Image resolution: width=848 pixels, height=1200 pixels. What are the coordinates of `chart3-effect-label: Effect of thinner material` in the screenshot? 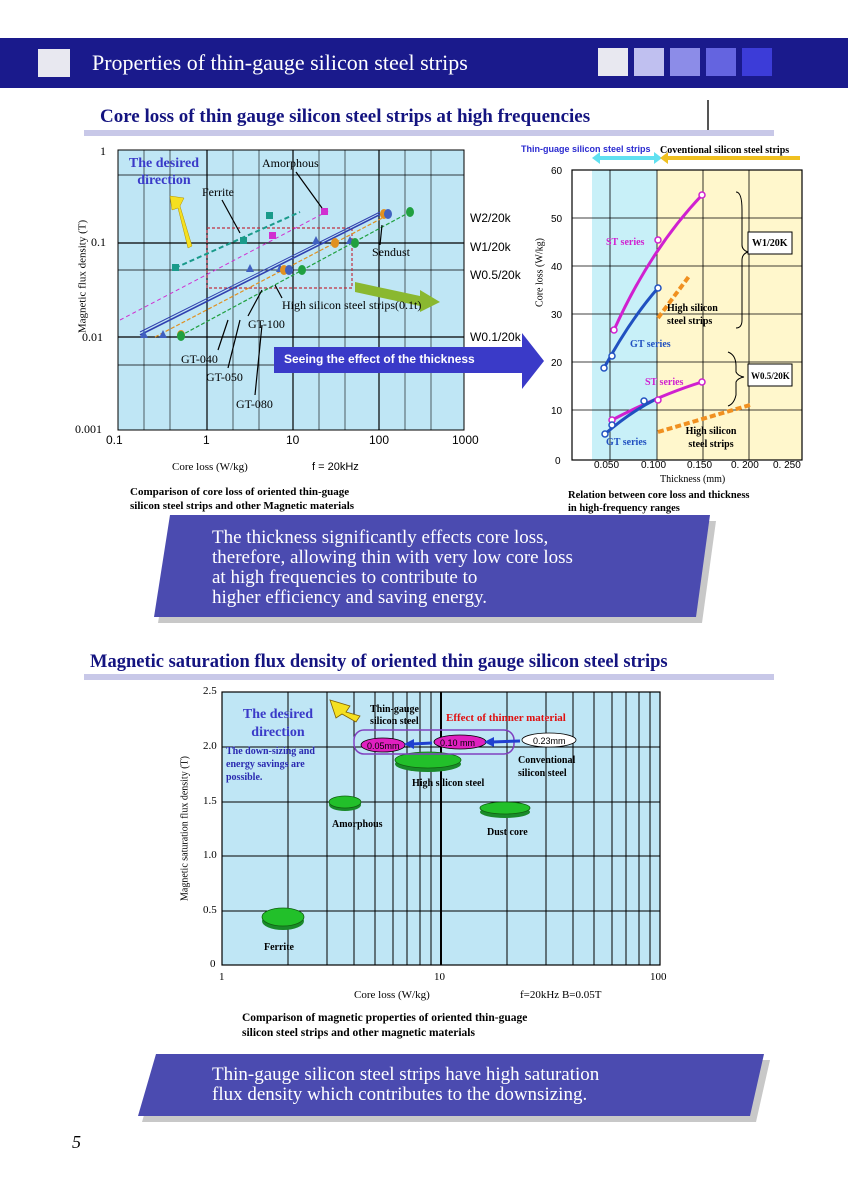 It's located at (506, 718).